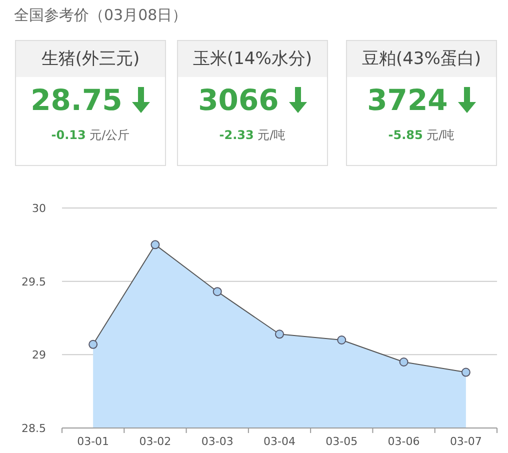 This screenshot has width=508, height=453. What do you see at coordinates (77, 100) in the screenshot?
I see `text: 28.75` at bounding box center [77, 100].